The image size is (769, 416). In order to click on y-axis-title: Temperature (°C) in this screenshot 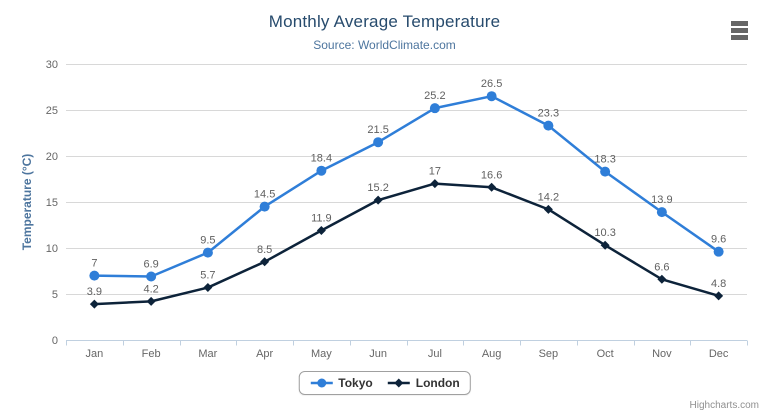, I will do `click(27, 202)`.